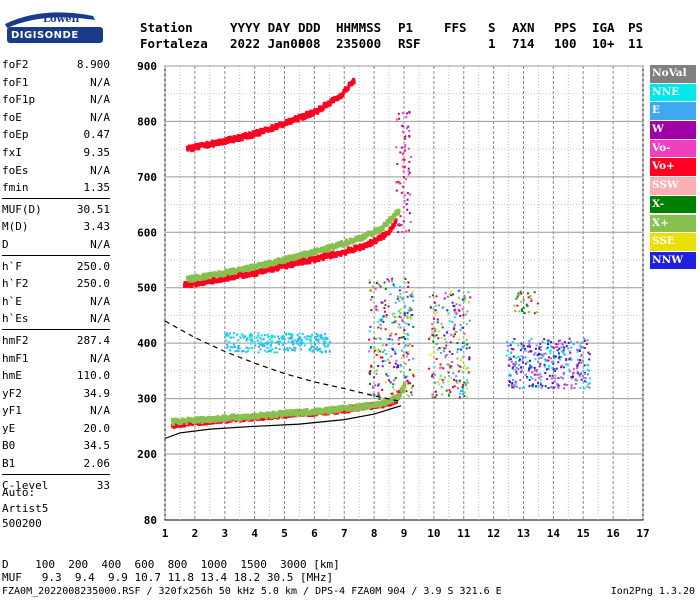  What do you see at coordinates (673, 242) in the screenshot?
I see `legend-item-sse: SSE` at bounding box center [673, 242].